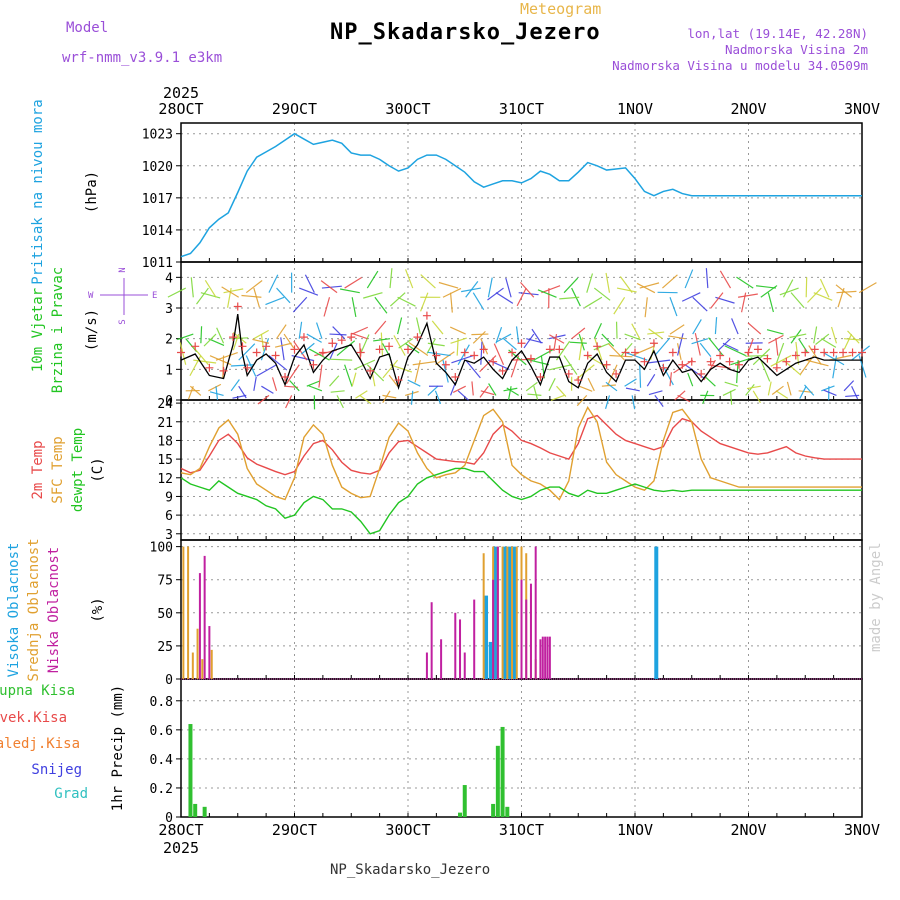  What do you see at coordinates (98, 469) in the screenshot?
I see `temp-ylabel: (C)` at bounding box center [98, 469].